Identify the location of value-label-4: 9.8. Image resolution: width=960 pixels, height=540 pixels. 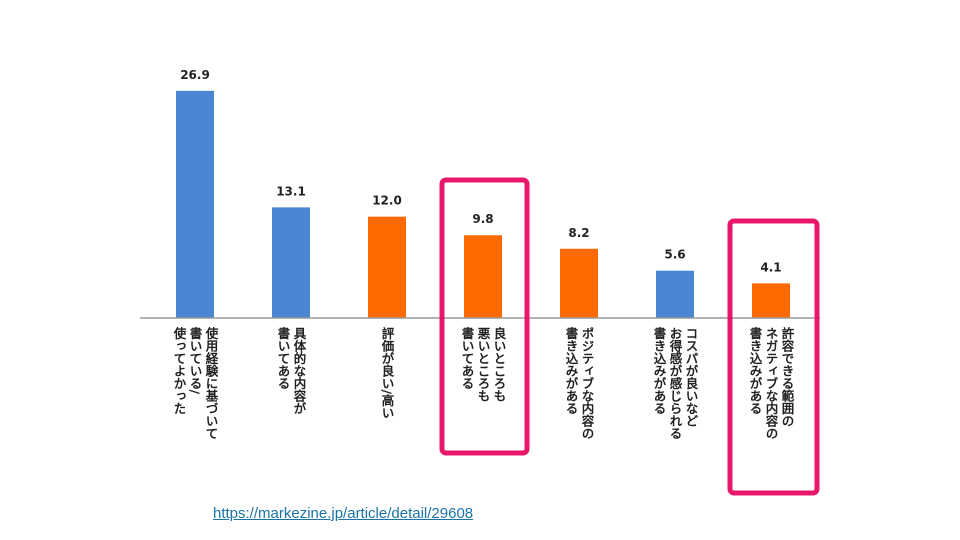
(482, 219).